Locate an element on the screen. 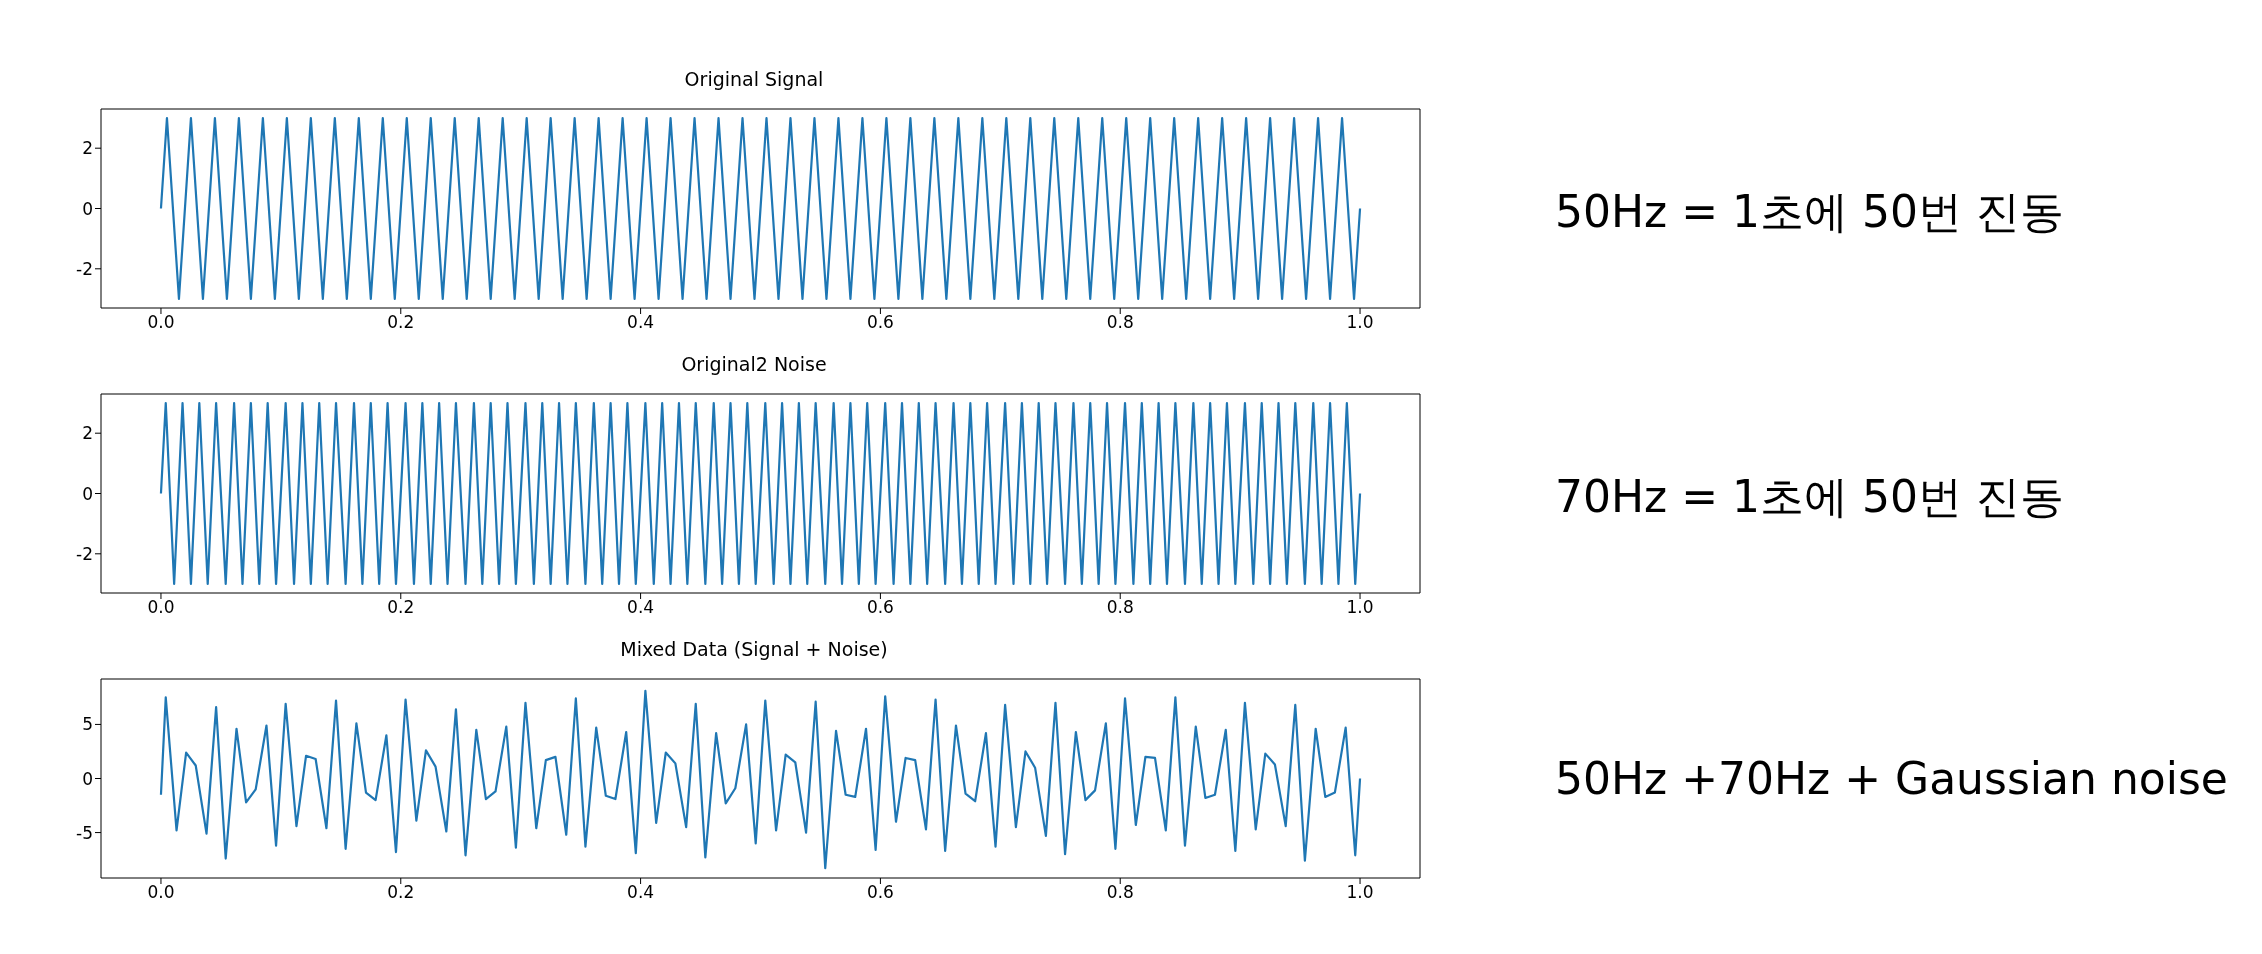 The width and height of the screenshot is (2262, 954). text: 50Hz +70Hz + Gaussian noise is located at coordinates (1891, 778).